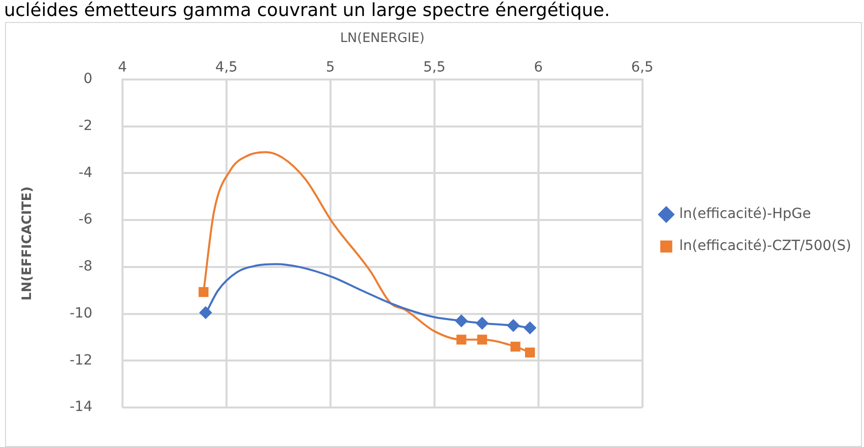 The image size is (864, 447). What do you see at coordinates (88, 79) in the screenshot?
I see `y-tick-label: 0` at bounding box center [88, 79].